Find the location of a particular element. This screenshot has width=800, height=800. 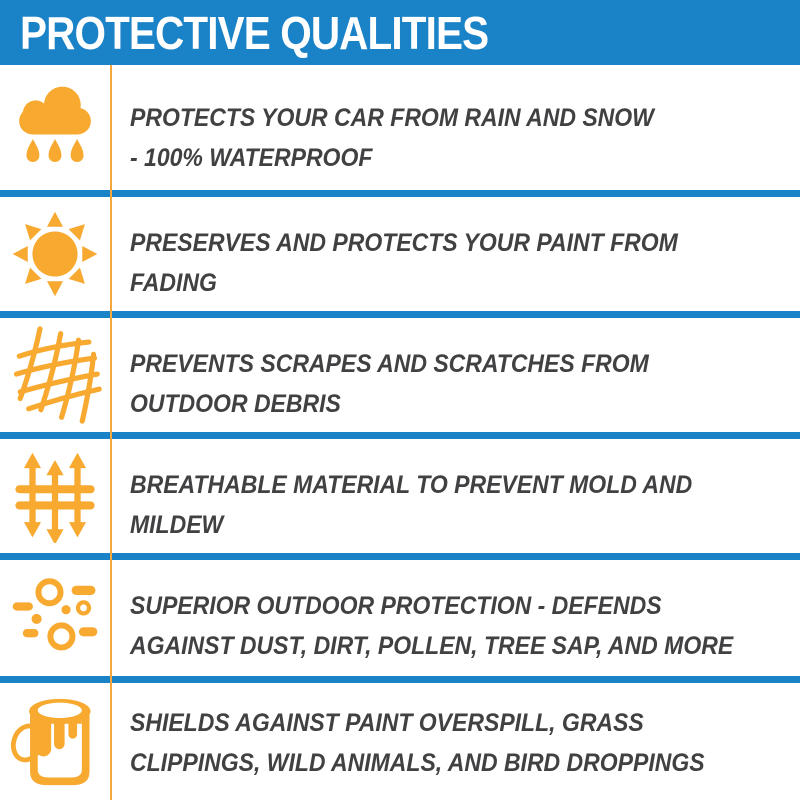

feature-line: BREATHABLE MATERIAL TO PREVENT MOLD AND is located at coordinates (411, 485).